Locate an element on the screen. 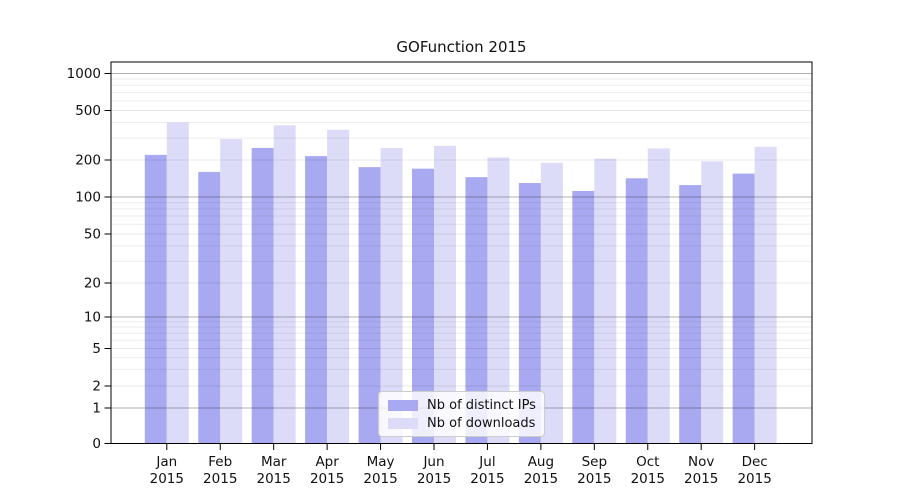  y-tick-label: 1000 is located at coordinates (84, 74).